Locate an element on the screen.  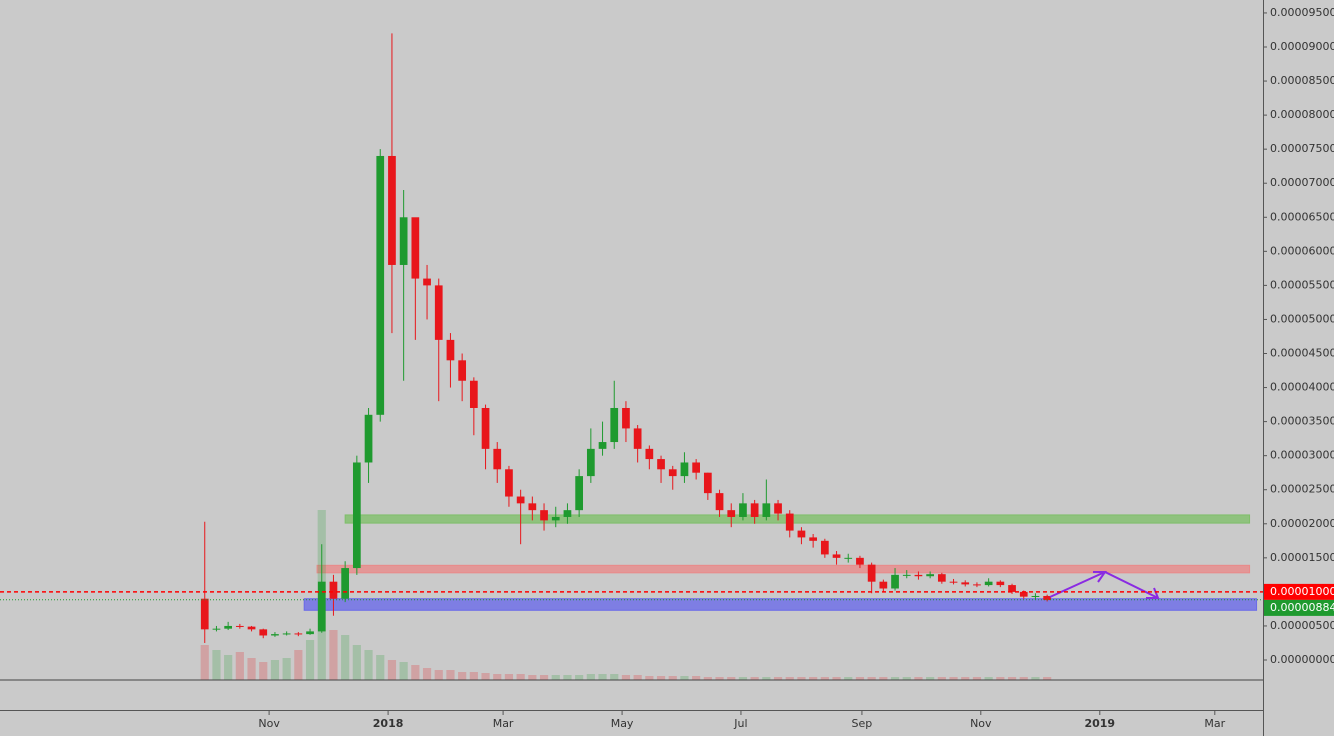
y-tick-label: 0.00009000 is located at coordinates (1302, 46).